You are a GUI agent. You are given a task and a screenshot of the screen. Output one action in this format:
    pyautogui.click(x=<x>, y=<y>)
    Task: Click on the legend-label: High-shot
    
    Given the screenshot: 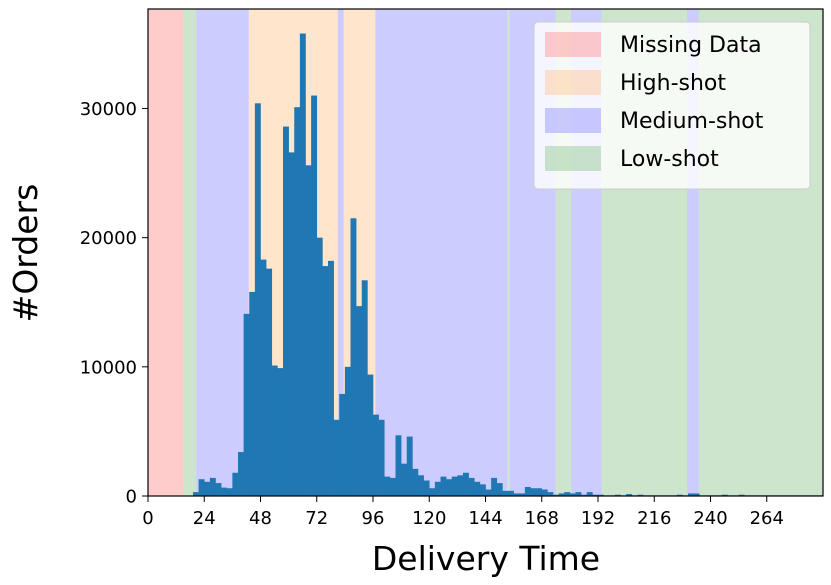 What is the action you would take?
    pyautogui.click(x=673, y=83)
    